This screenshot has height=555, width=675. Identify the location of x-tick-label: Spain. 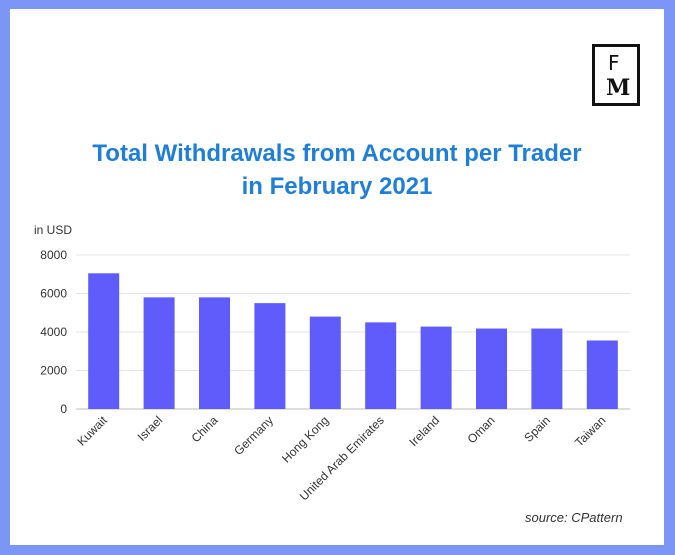
(537, 429).